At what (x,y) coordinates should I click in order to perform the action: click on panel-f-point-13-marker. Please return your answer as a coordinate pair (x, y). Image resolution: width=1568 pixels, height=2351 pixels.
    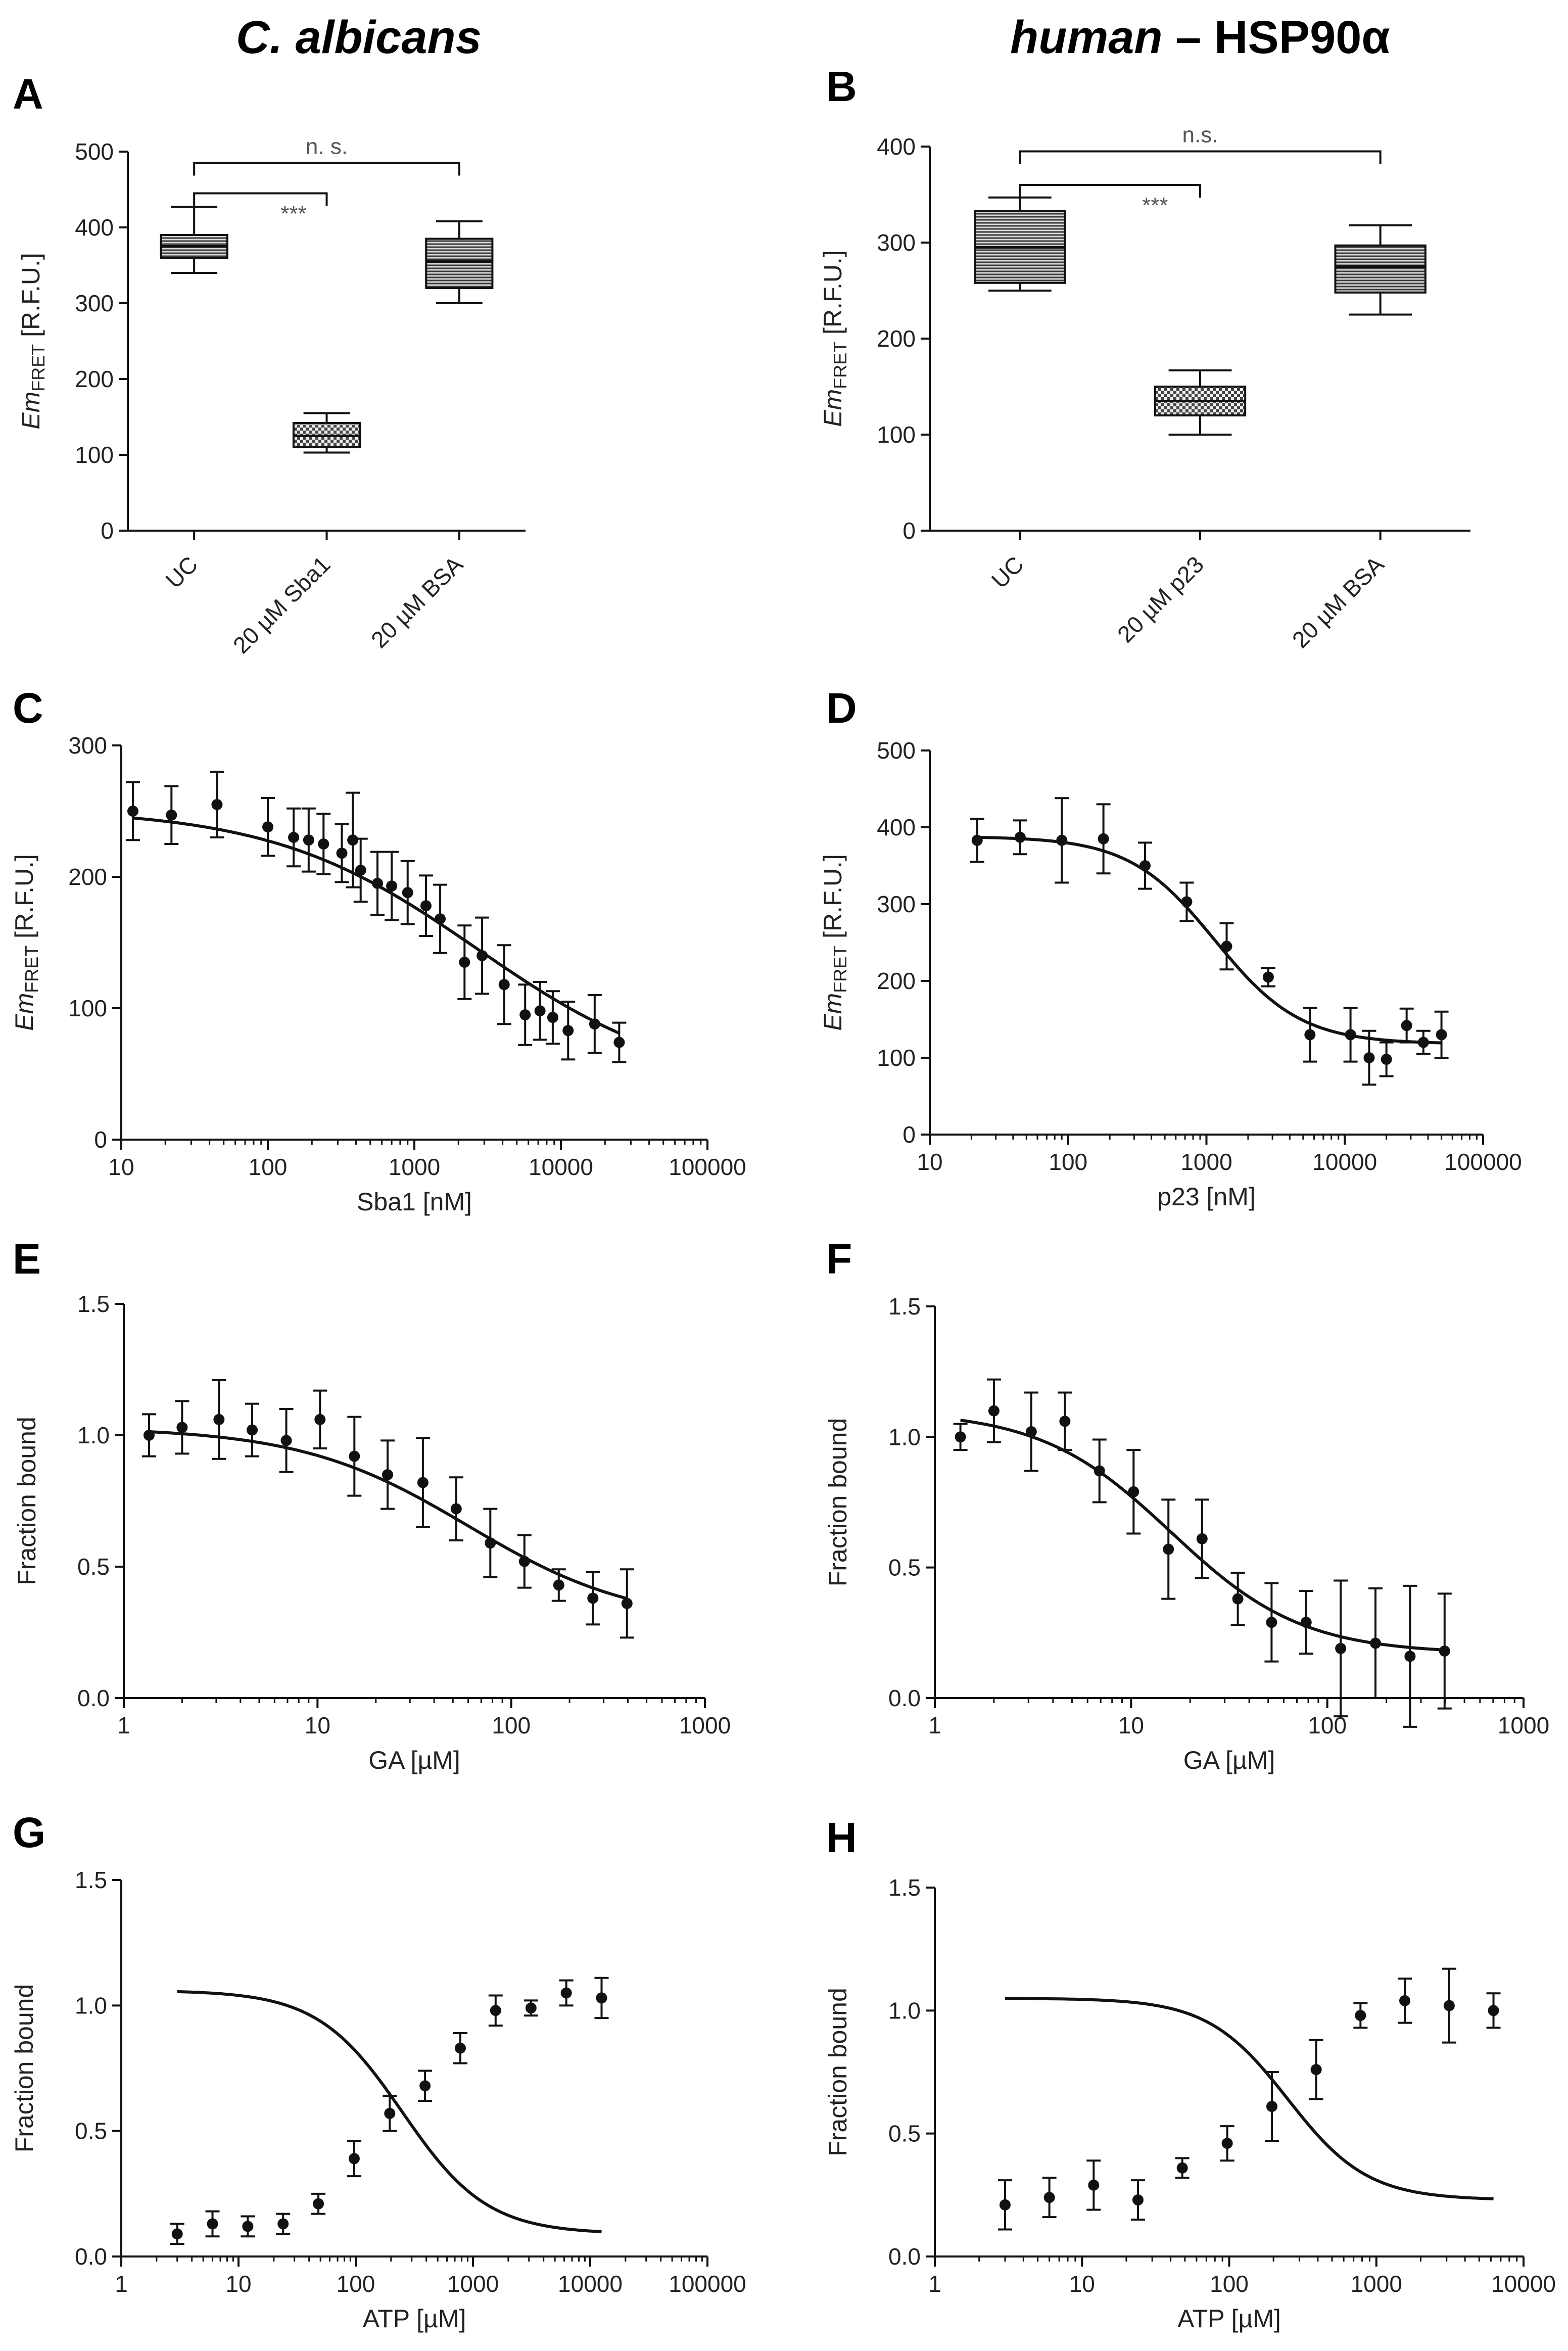
    Looking at the image, I should click on (1410, 1656).